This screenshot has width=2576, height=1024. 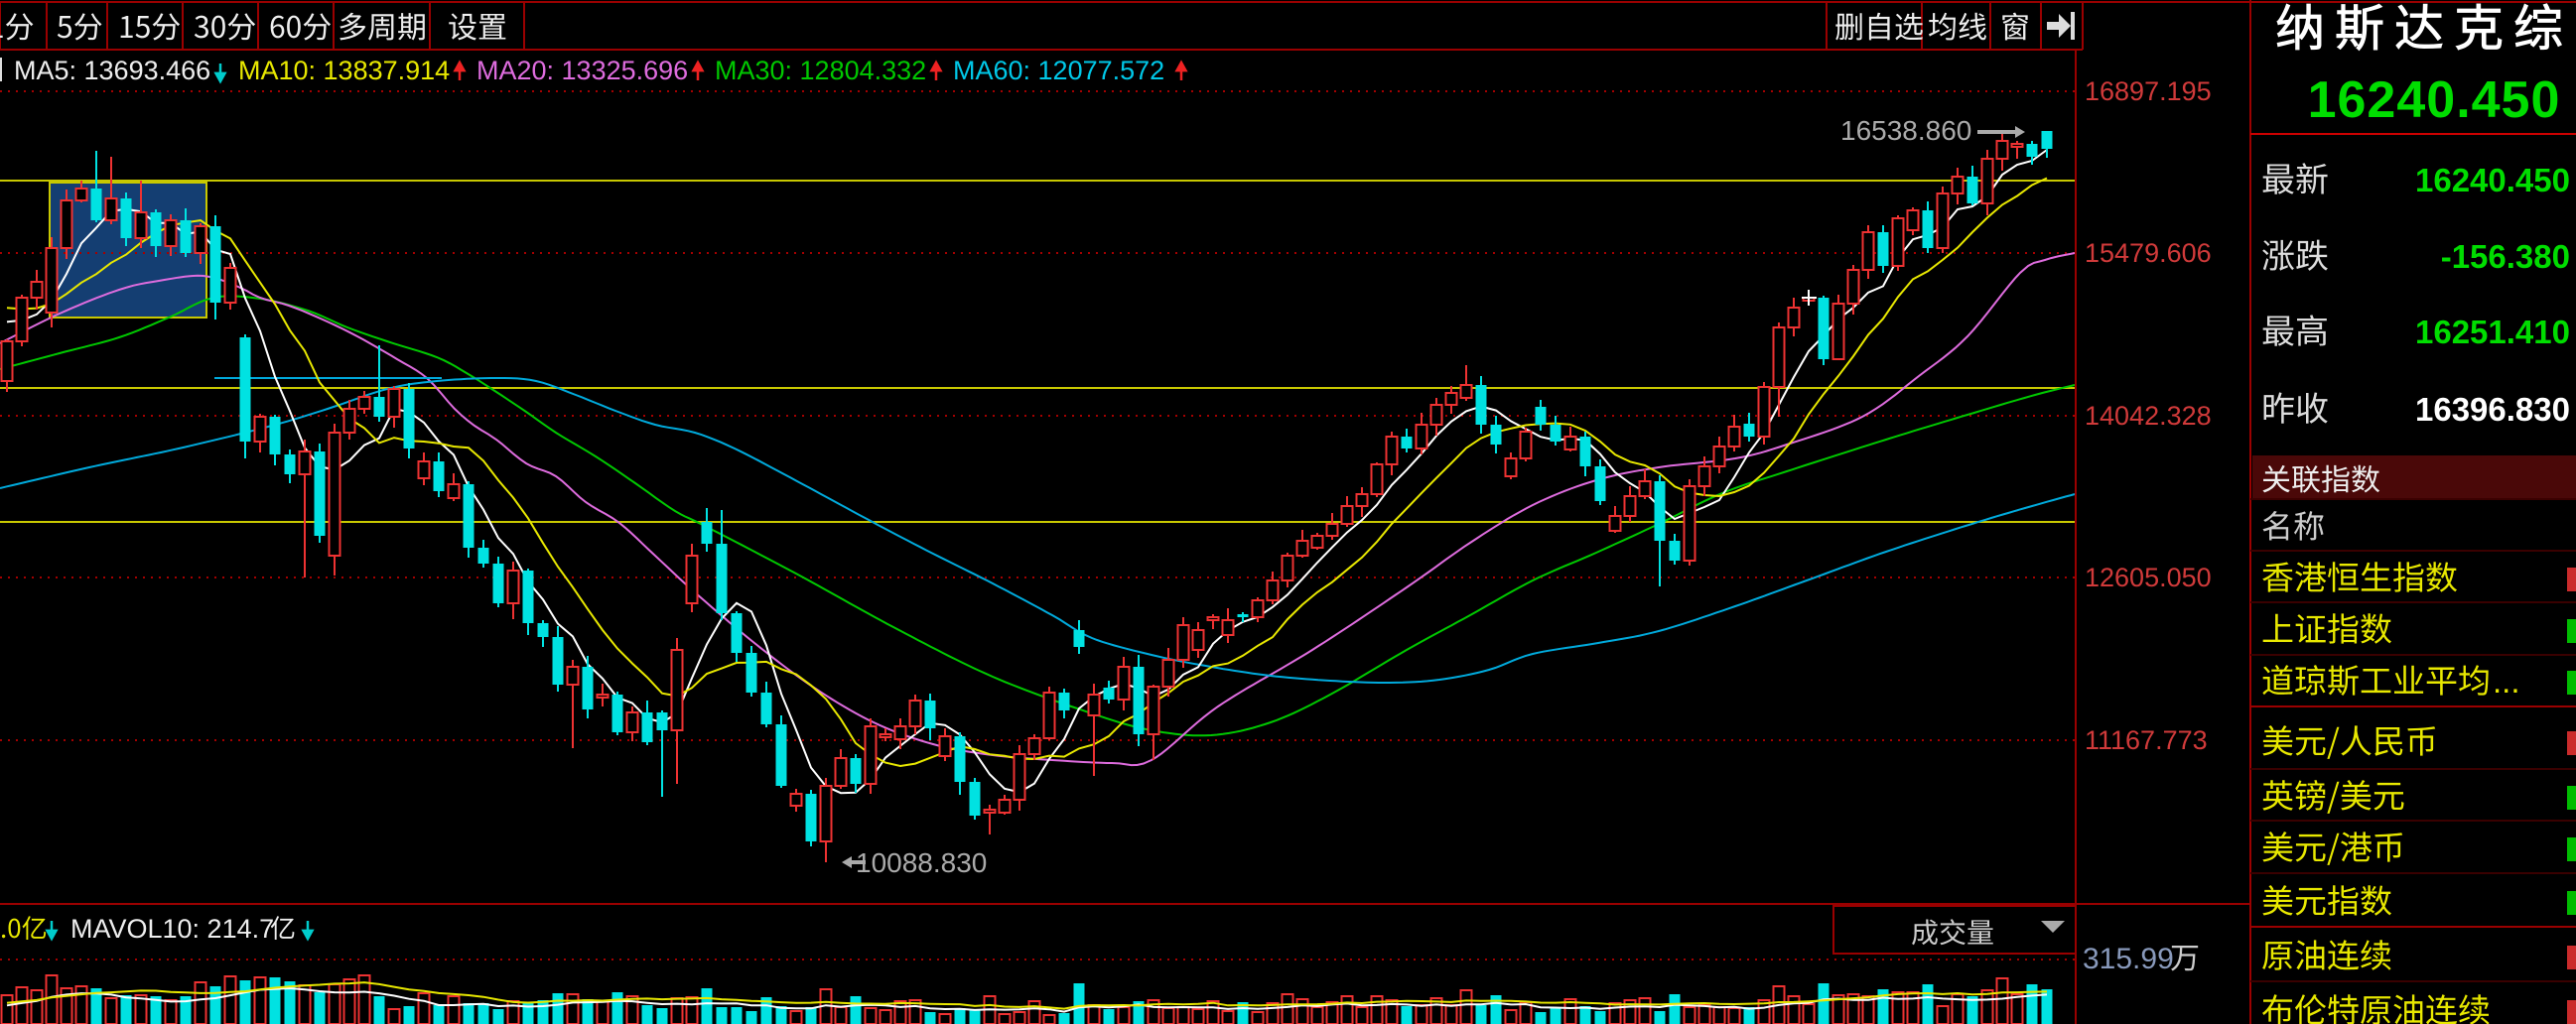 I want to click on svg-text: 10088.830, so click(x=921, y=862).